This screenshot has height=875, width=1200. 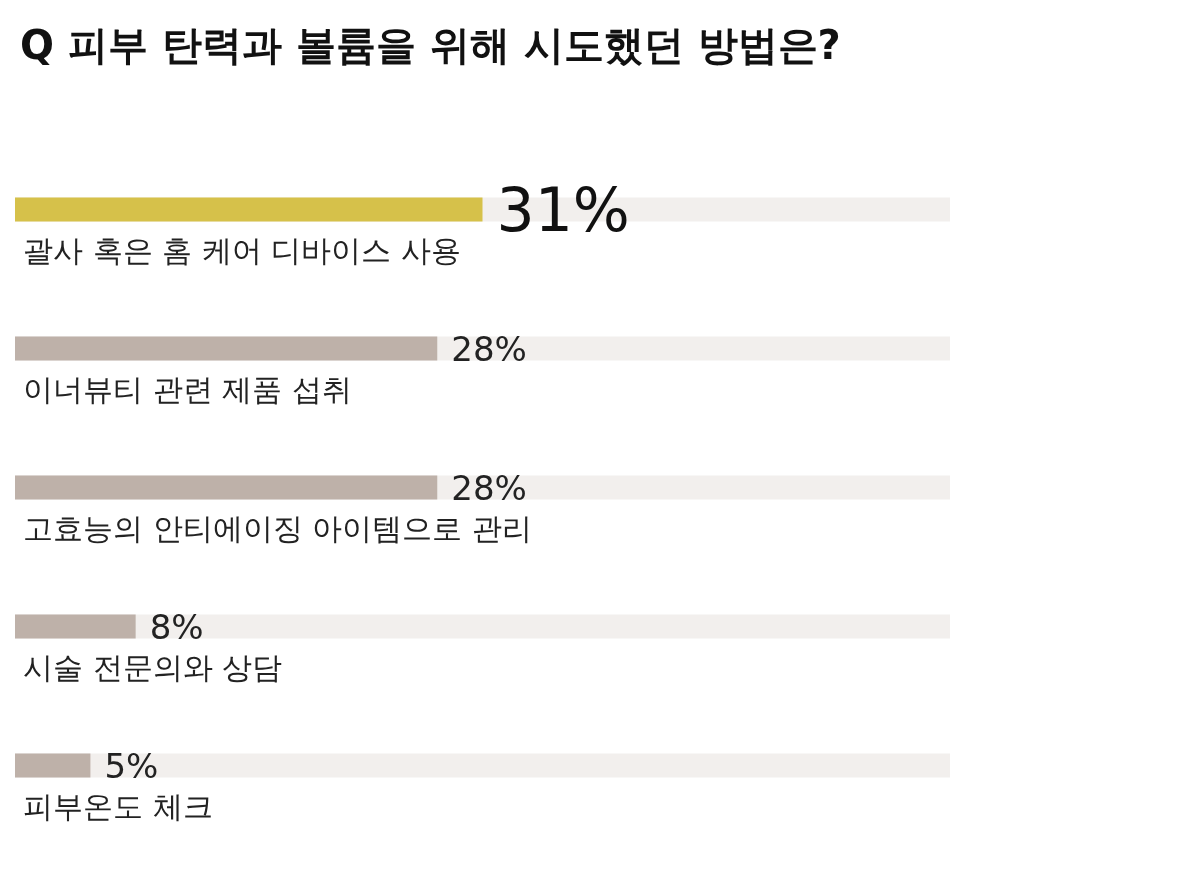 What do you see at coordinates (131, 765) in the screenshot?
I see `data-label: 5%` at bounding box center [131, 765].